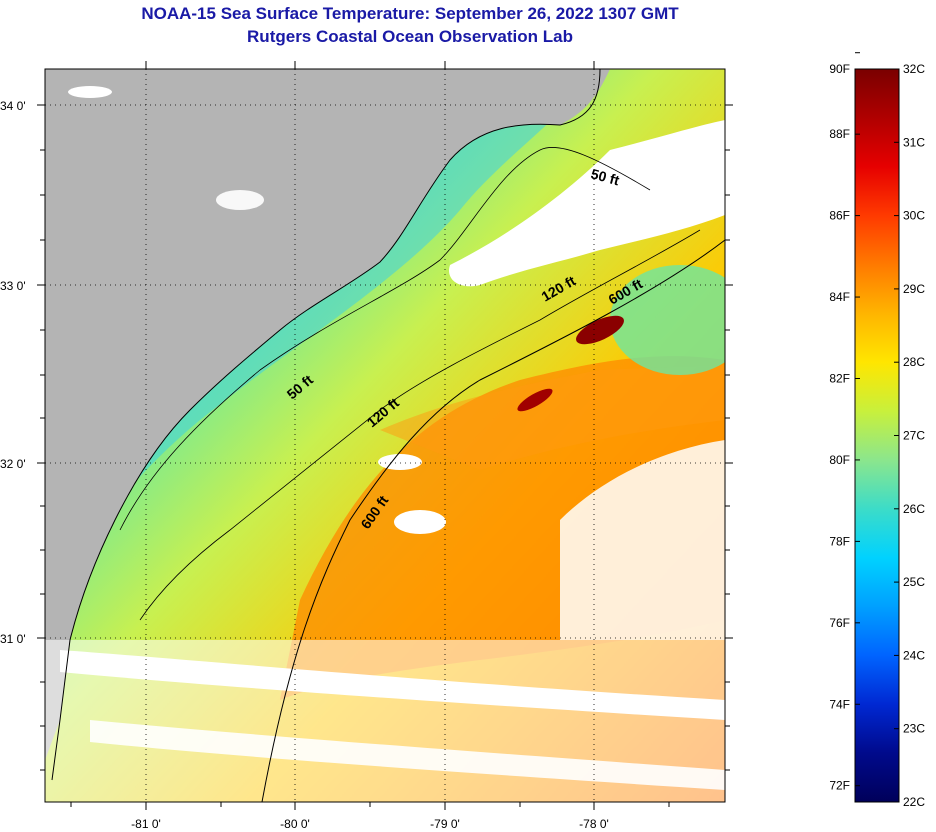 The image size is (936, 832). I want to click on isobath-label-50ft-north: 50 ft, so click(605, 176).